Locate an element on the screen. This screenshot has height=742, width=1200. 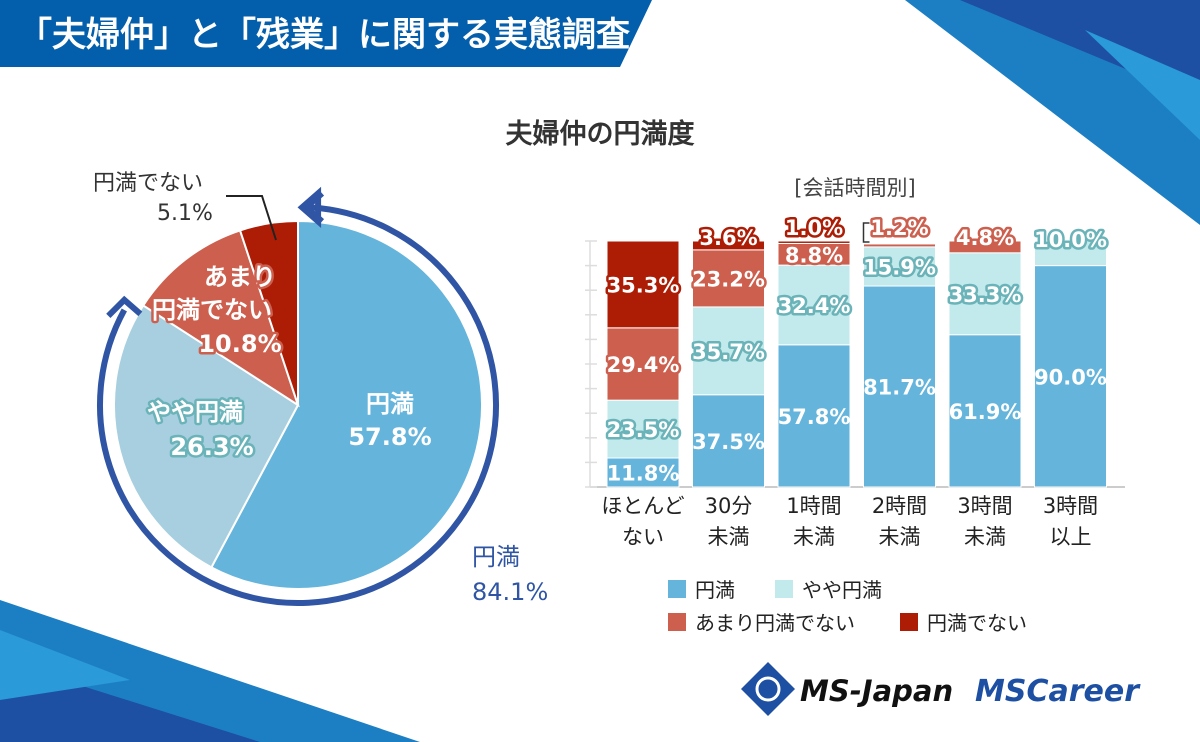
bar-value-label: 4.8% is located at coordinates (985, 238).